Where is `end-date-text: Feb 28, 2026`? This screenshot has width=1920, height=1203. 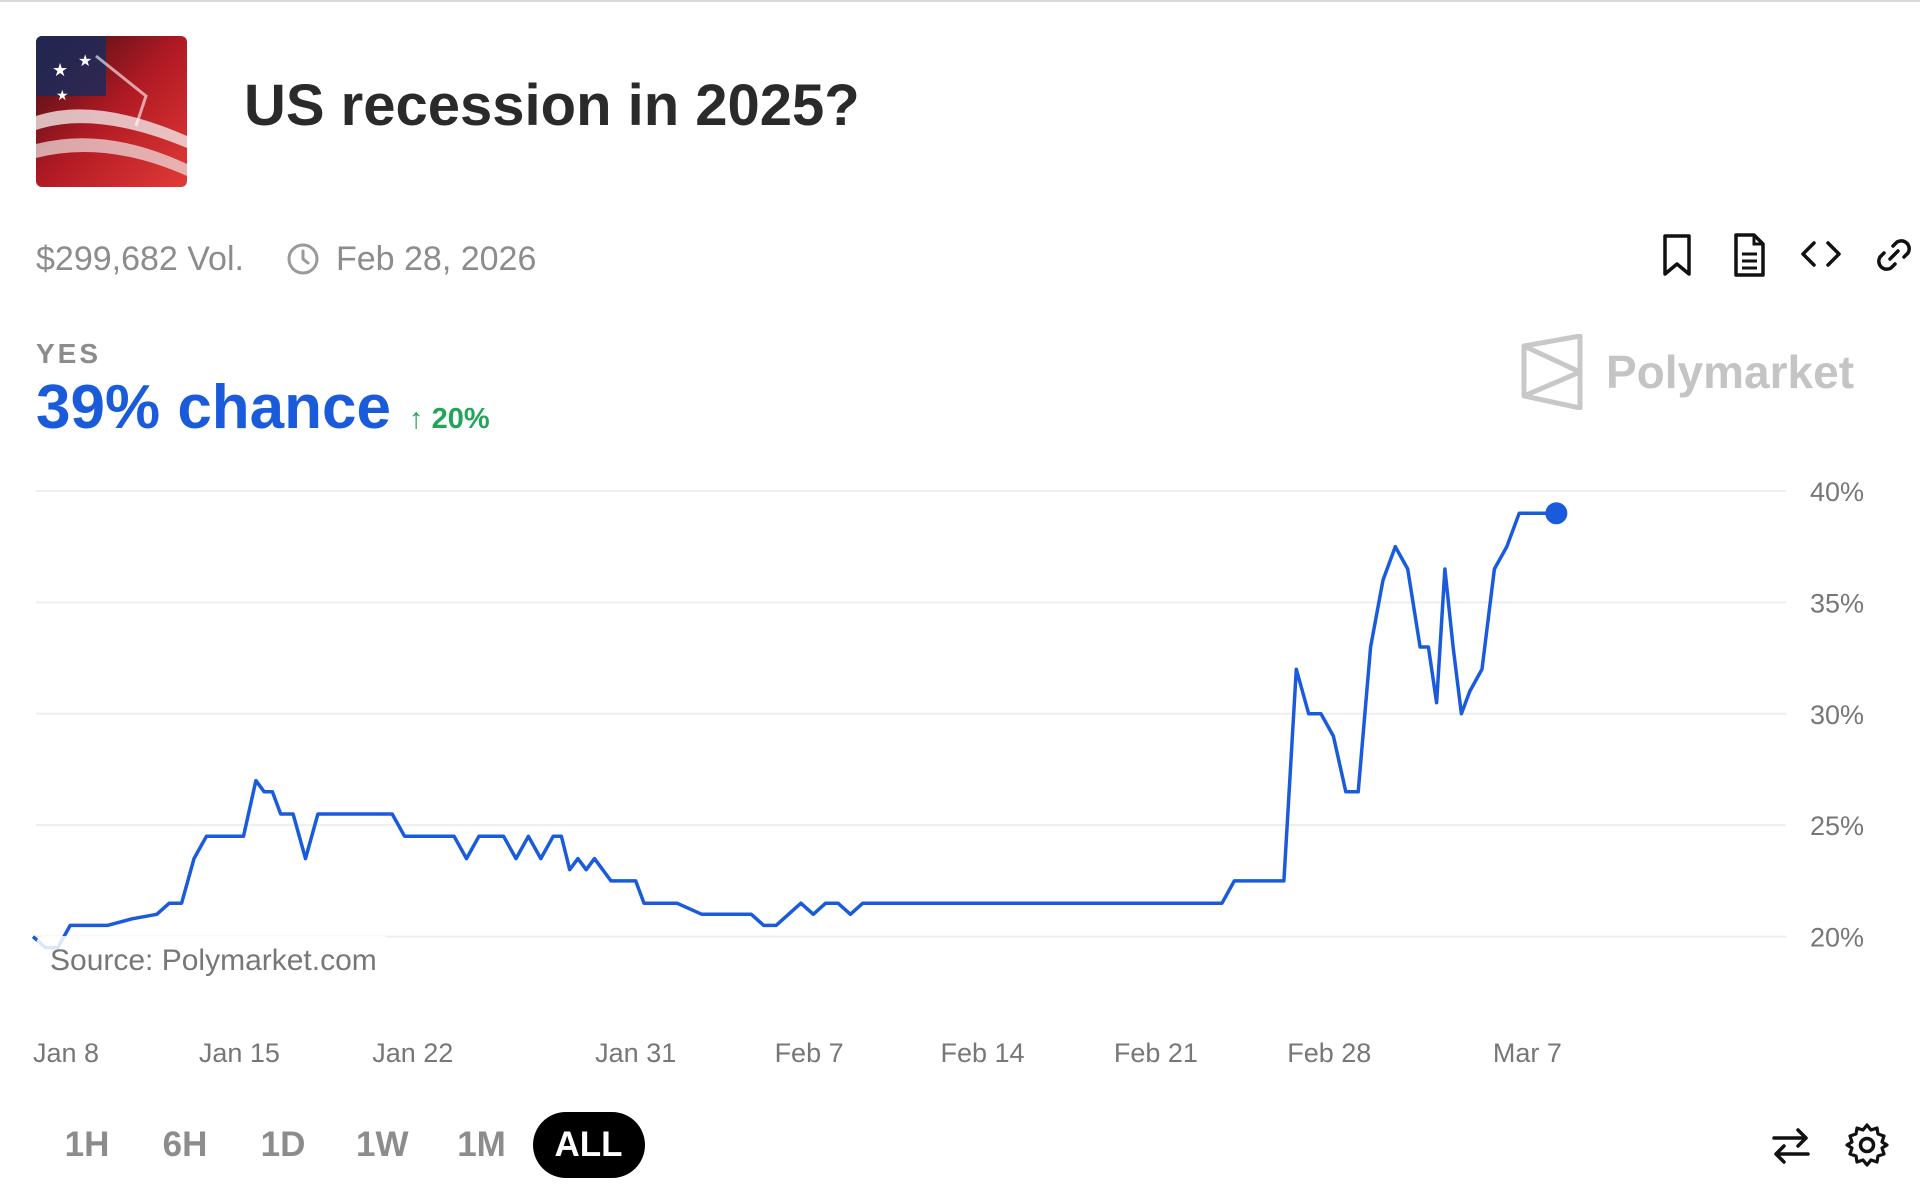 end-date-text: Feb 28, 2026 is located at coordinates (436, 258).